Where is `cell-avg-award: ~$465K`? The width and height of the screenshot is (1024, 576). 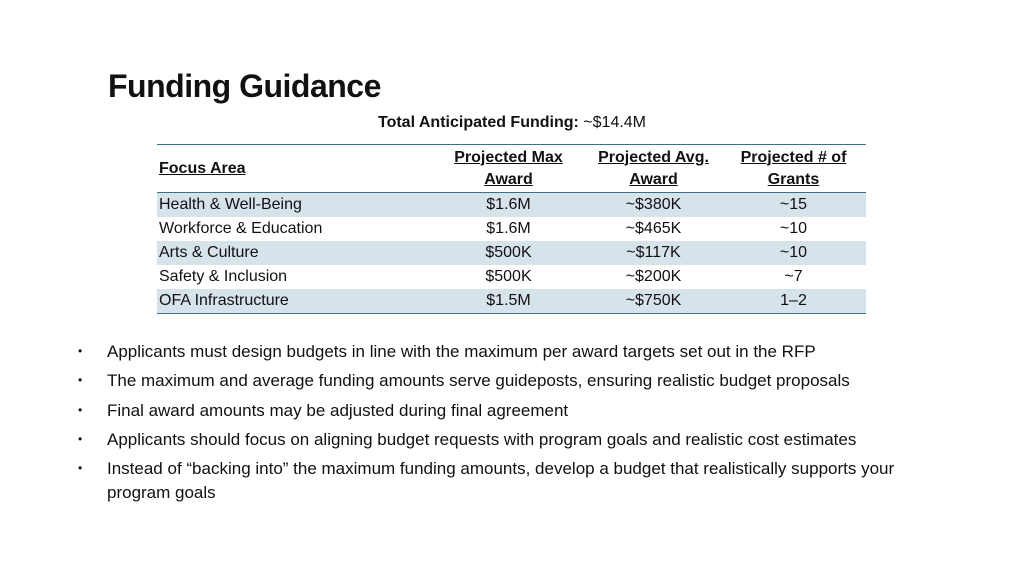 cell-avg-award: ~$465K is located at coordinates (653, 228).